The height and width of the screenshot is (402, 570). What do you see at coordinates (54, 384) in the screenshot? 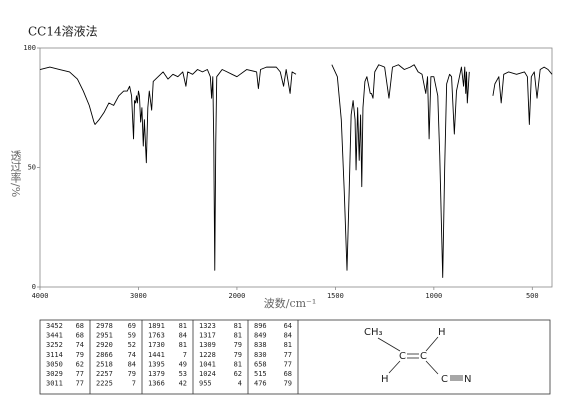
I see `peak-wavenumber: 3011` at bounding box center [54, 384].